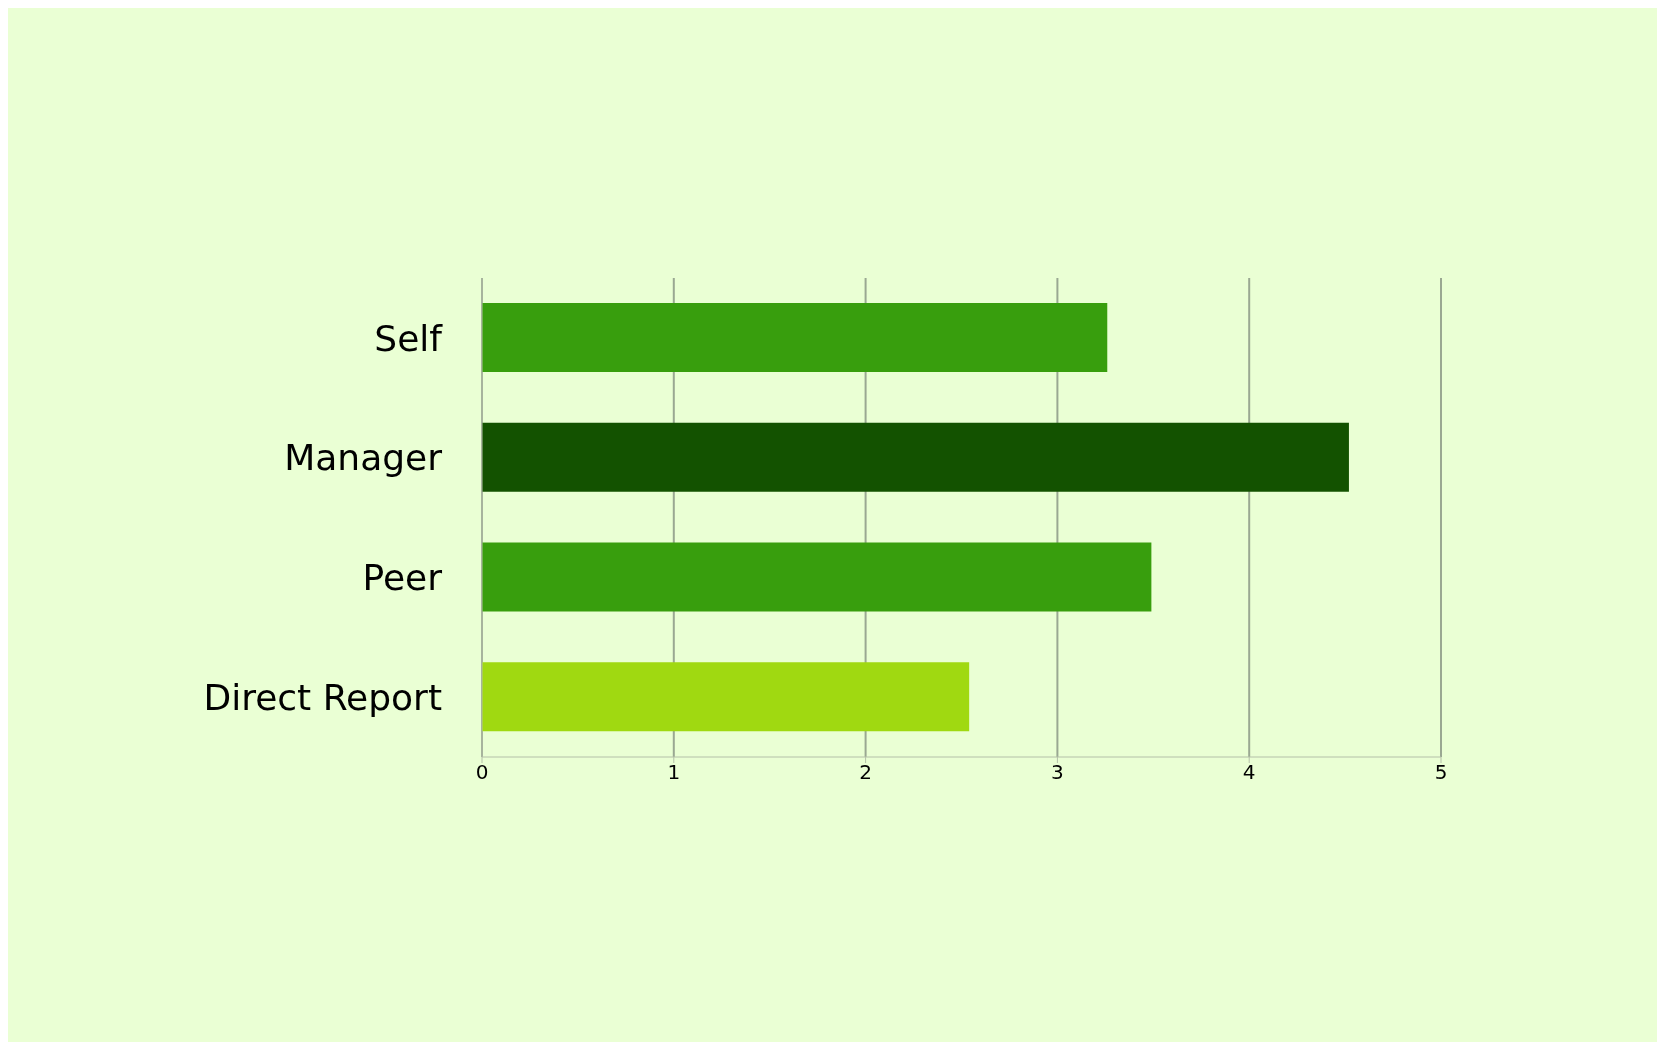 The height and width of the screenshot is (1050, 1665). Describe the element at coordinates (865, 772) in the screenshot. I see `x-tick-label: 2` at that location.